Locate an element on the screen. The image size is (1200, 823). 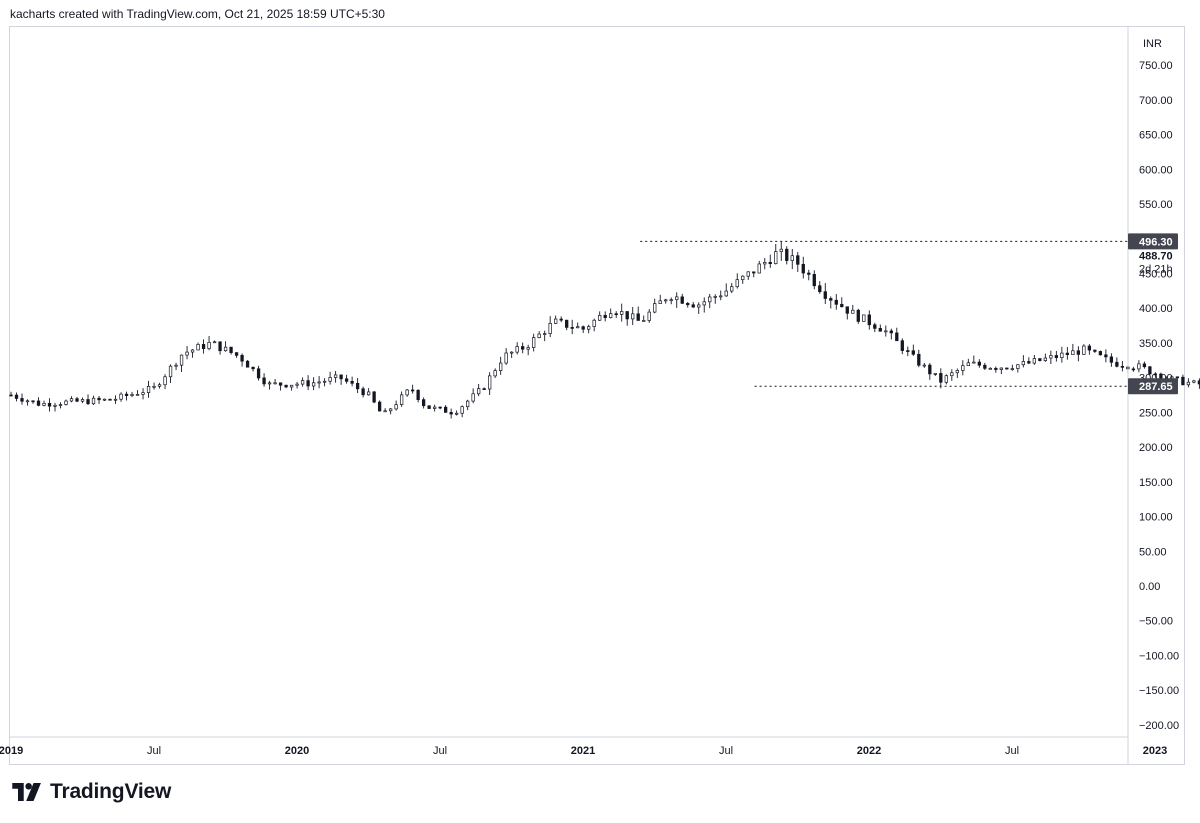
price-tick-label: 250.00 is located at coordinates (1156, 413).